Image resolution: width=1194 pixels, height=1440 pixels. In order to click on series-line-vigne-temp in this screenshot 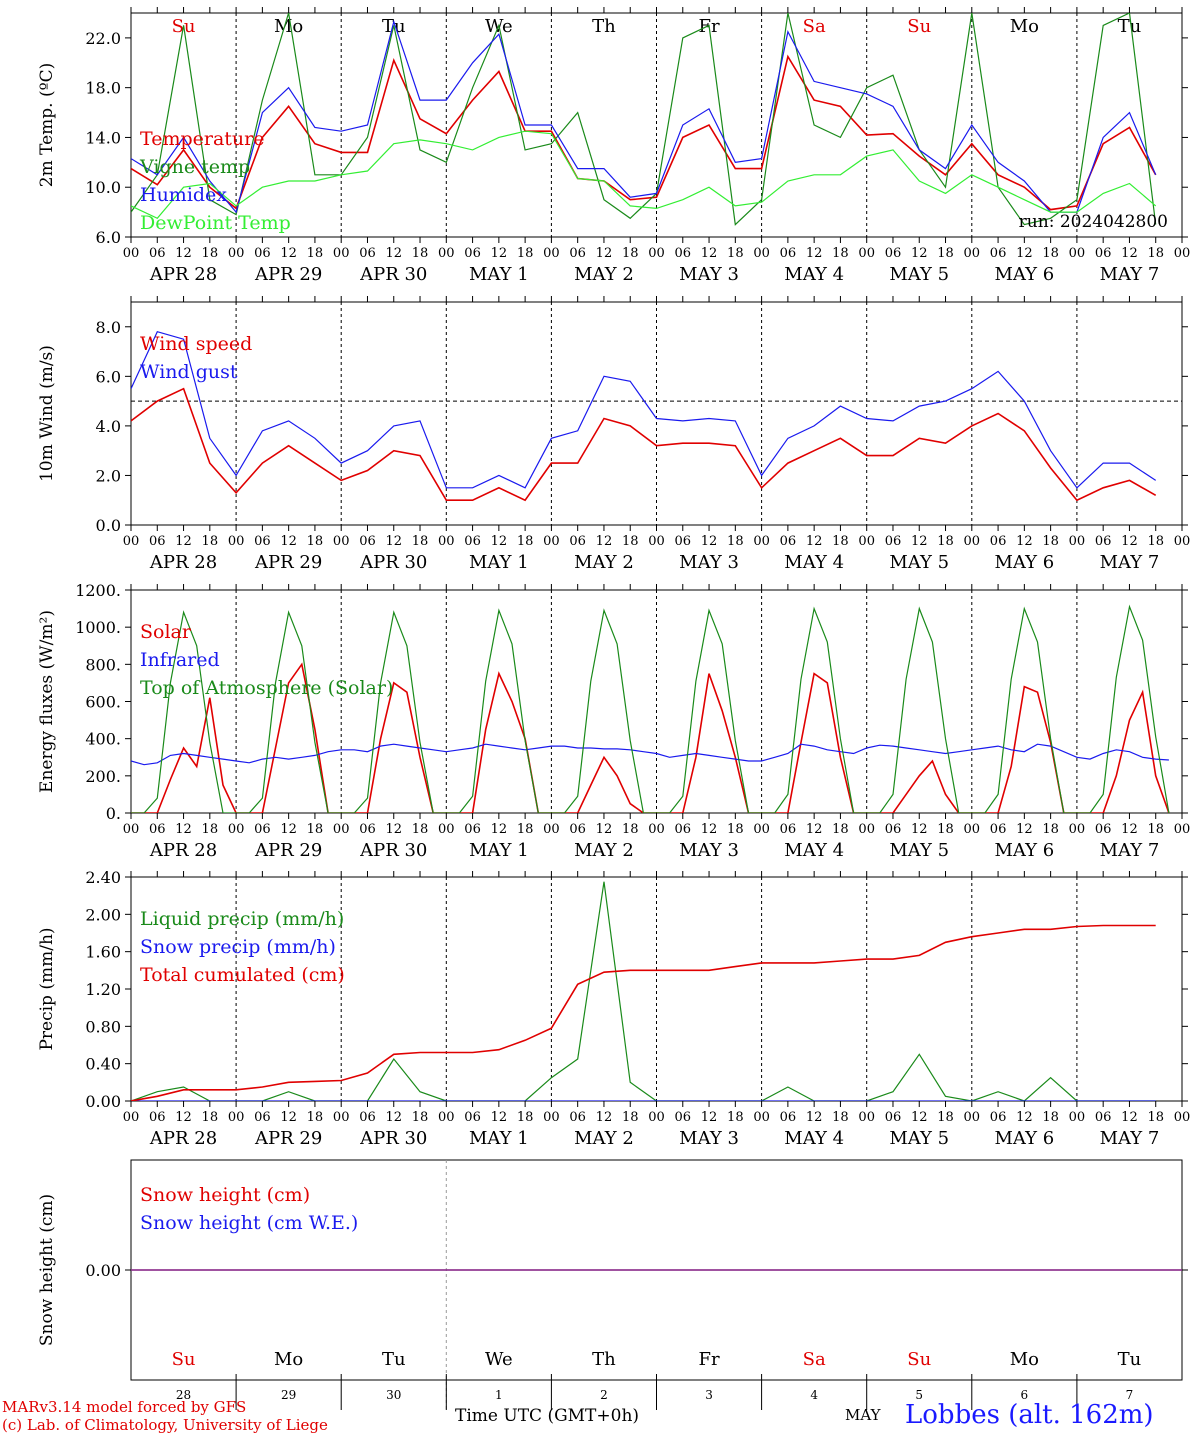, I will do `click(644, 119)`.